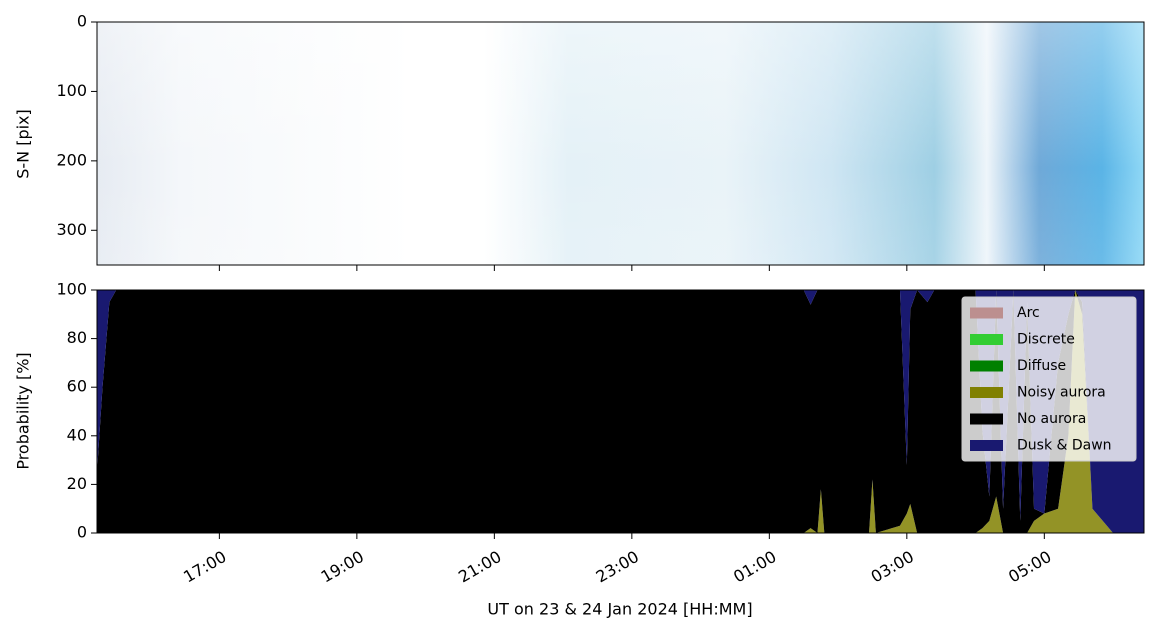  I want to click on y-tick-label: 20, so click(77, 483).